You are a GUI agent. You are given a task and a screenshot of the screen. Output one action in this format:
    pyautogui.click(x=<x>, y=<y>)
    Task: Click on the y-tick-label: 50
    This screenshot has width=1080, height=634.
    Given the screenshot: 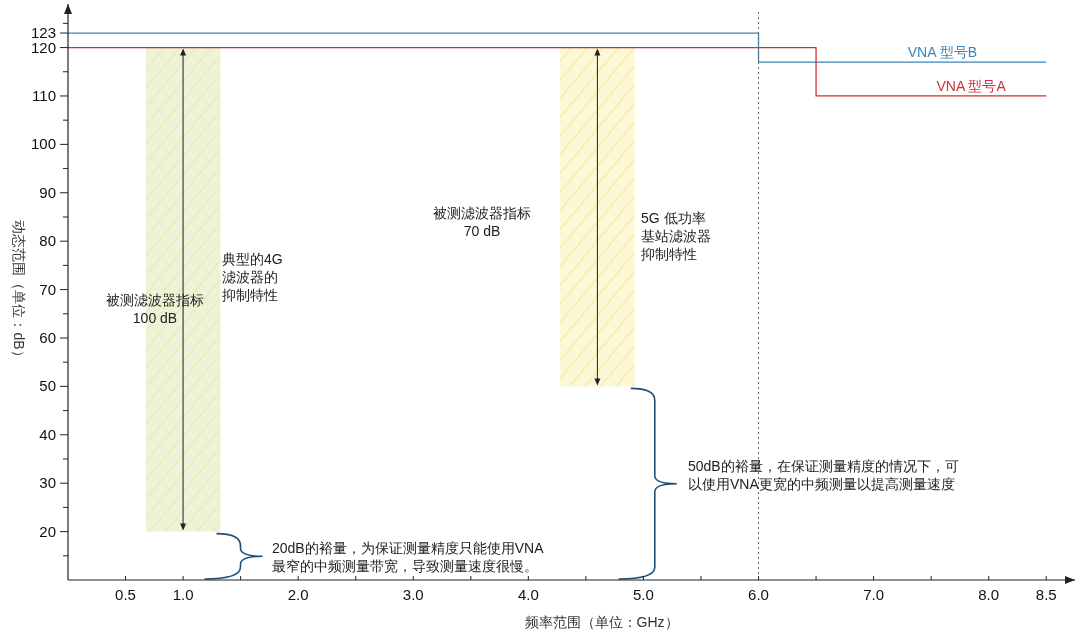 What is the action you would take?
    pyautogui.click(x=47, y=386)
    